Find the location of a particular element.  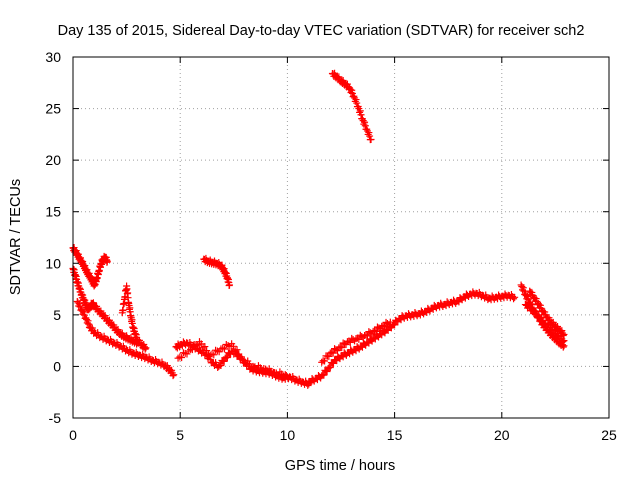

x-axis-label: GPS time / hours is located at coordinates (340, 466).